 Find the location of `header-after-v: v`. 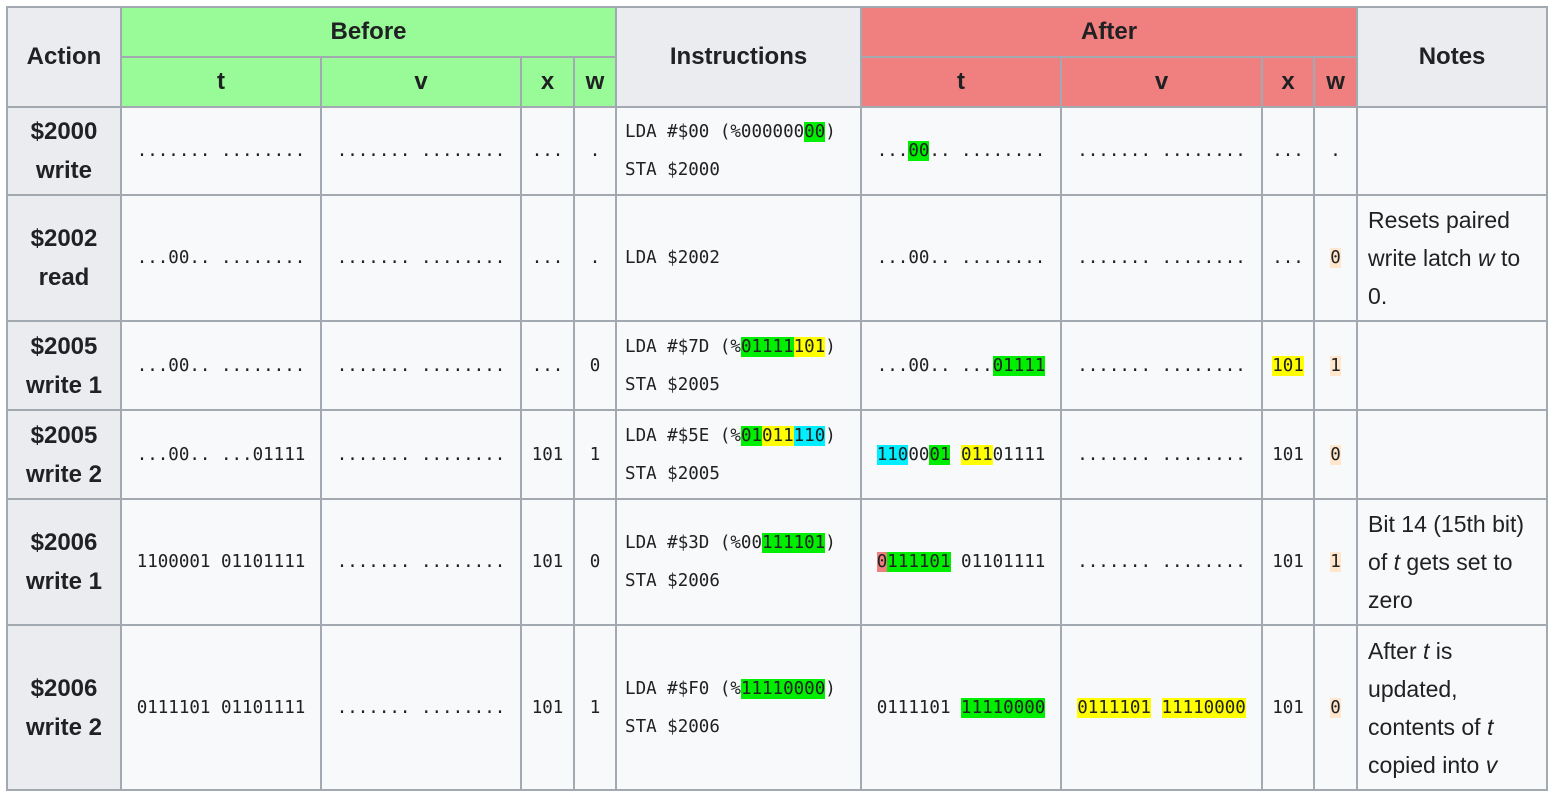

header-after-v: v is located at coordinates (1162, 82).